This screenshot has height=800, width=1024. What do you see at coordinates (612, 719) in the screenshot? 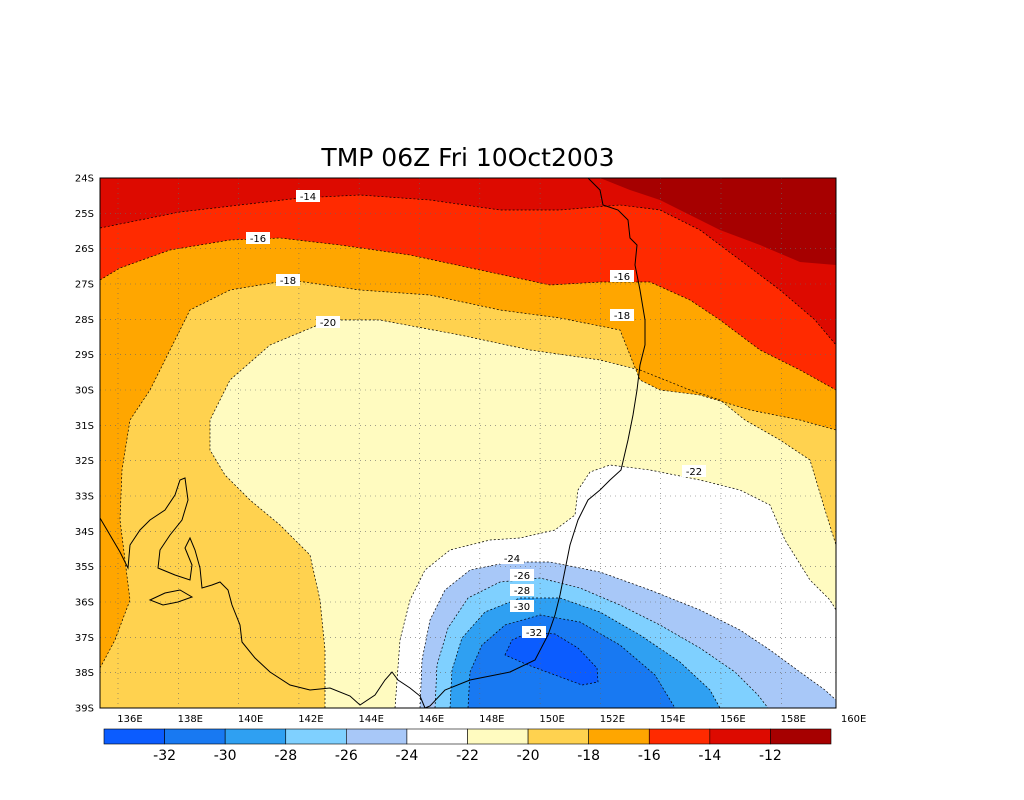
I see `longitude-label: 152E` at bounding box center [612, 719].